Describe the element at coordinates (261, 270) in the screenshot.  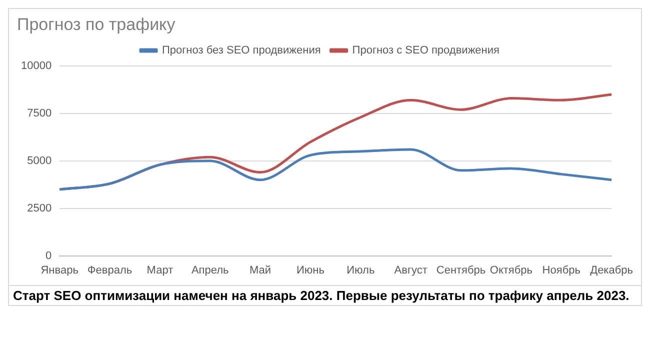
I see `x-tick-label: Май` at that location.